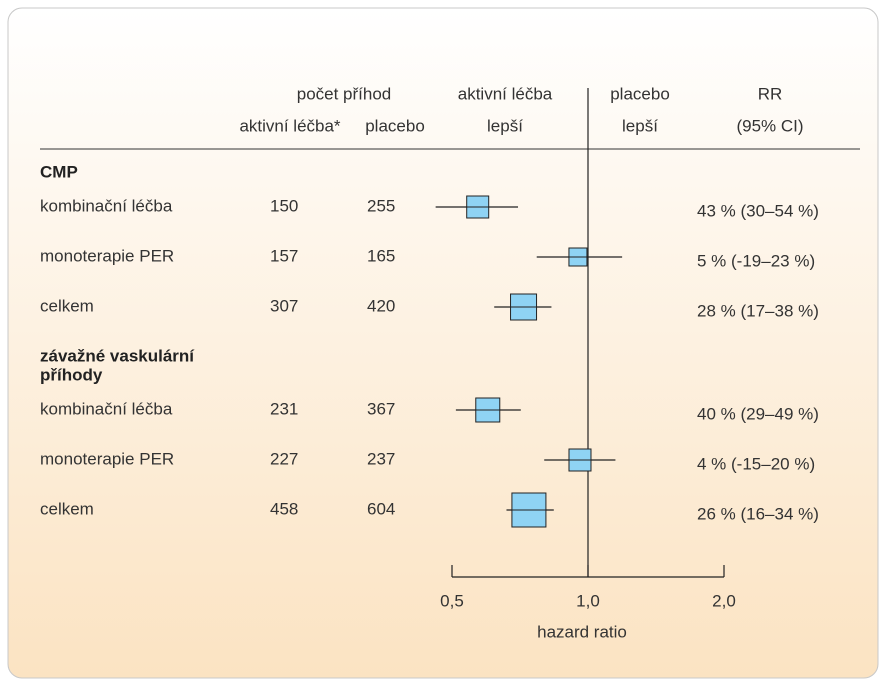  I want to click on active-count: 157, so click(284, 255).